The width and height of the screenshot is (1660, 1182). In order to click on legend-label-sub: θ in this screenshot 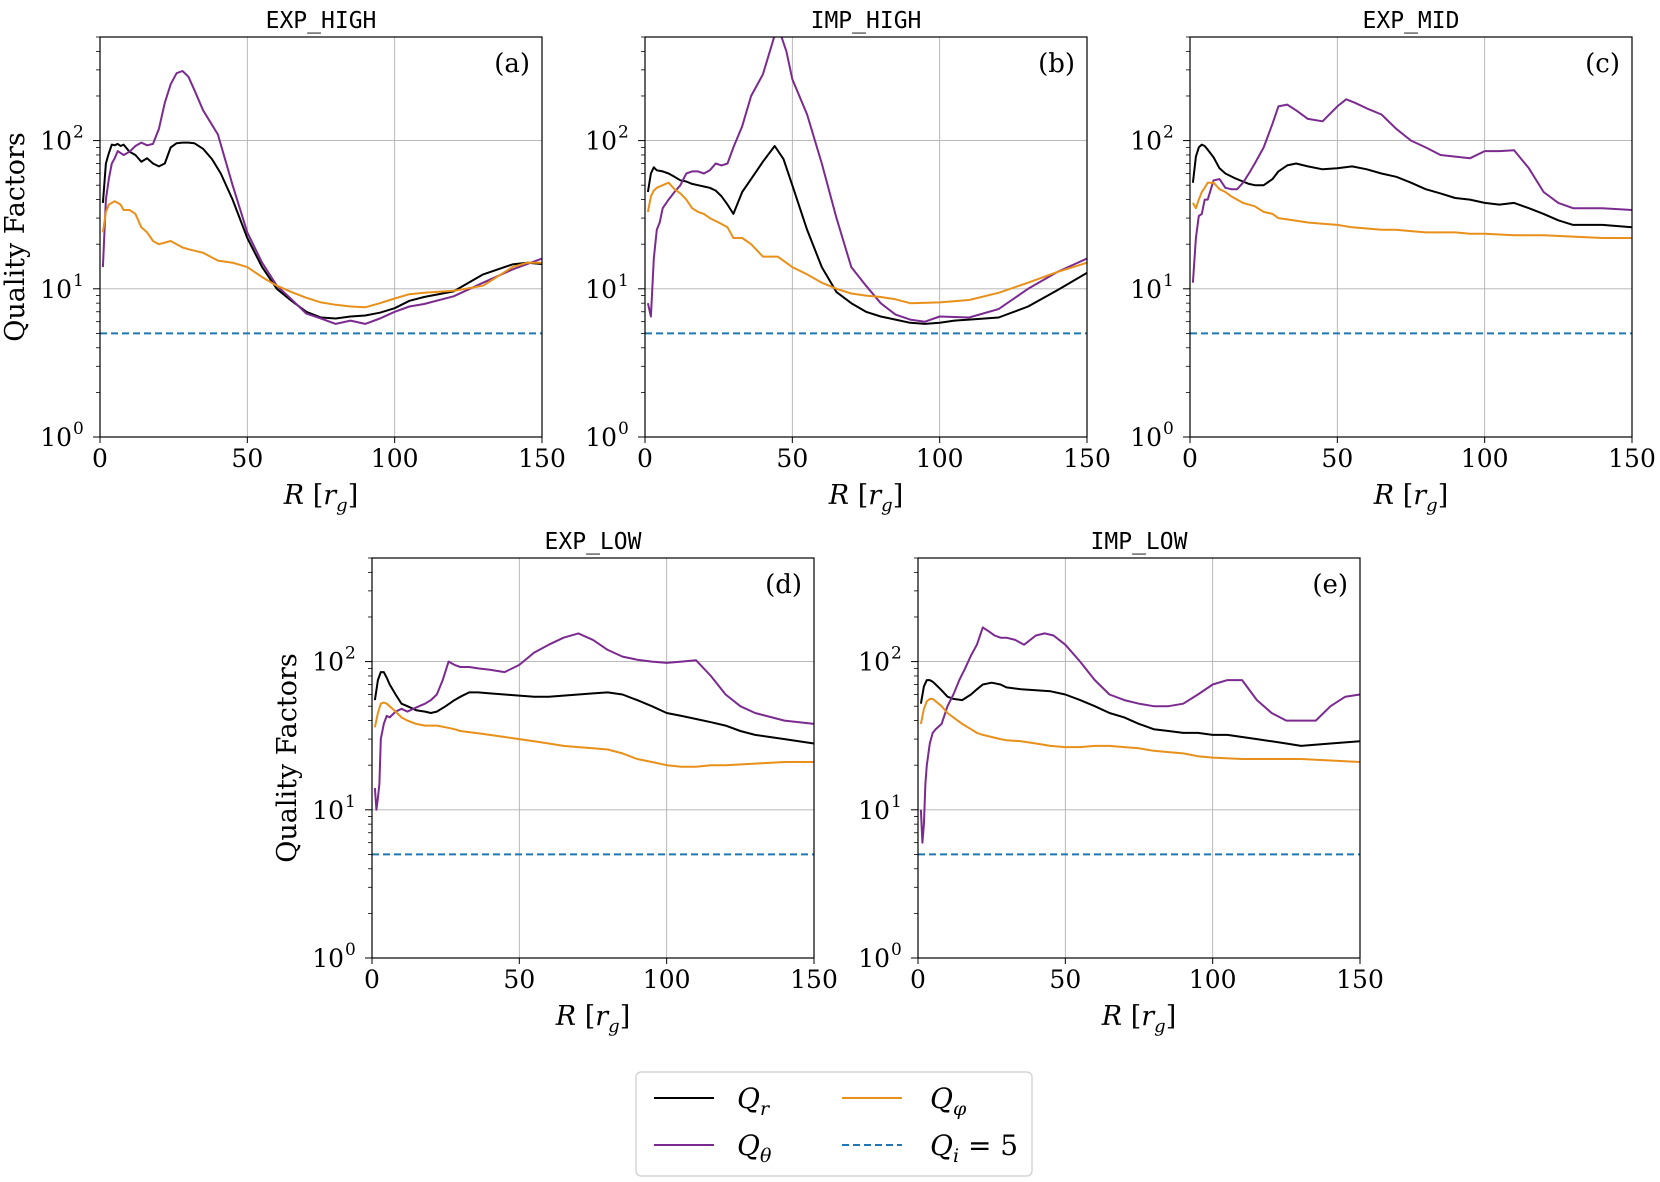, I will do `click(766, 1156)`.